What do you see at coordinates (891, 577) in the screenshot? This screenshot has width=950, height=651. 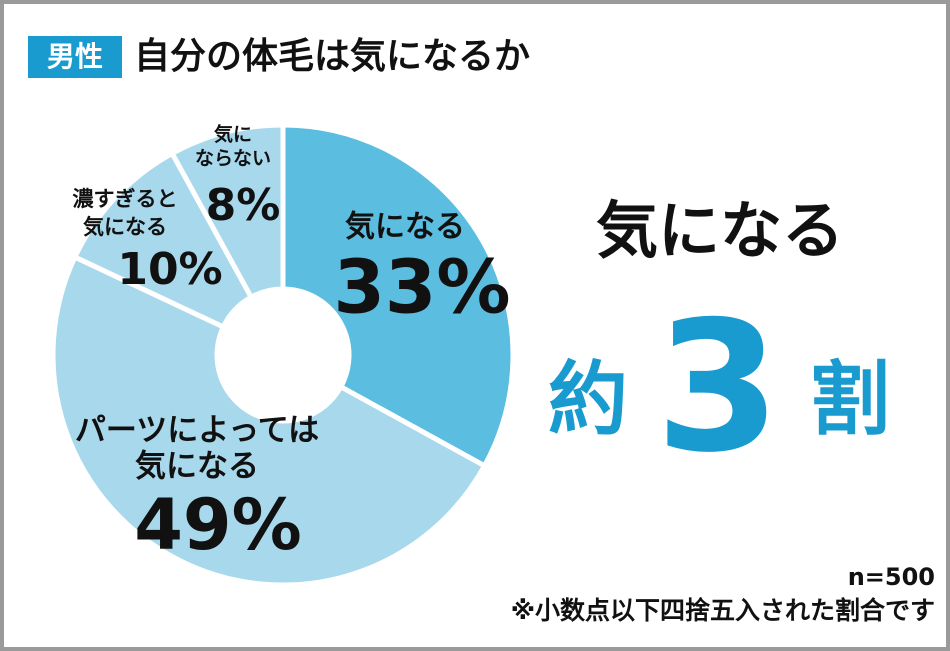 I see `sample-size: n=500` at bounding box center [891, 577].